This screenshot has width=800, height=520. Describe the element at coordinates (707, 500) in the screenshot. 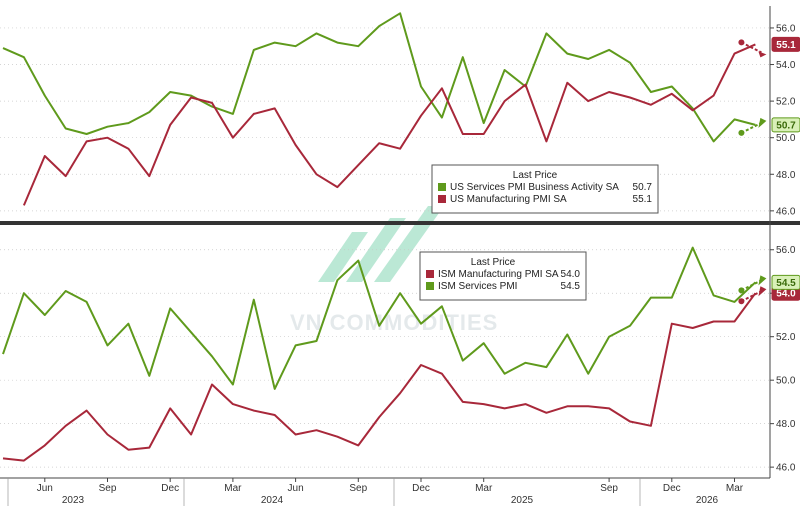

I see `x-year-label: 2026` at that location.